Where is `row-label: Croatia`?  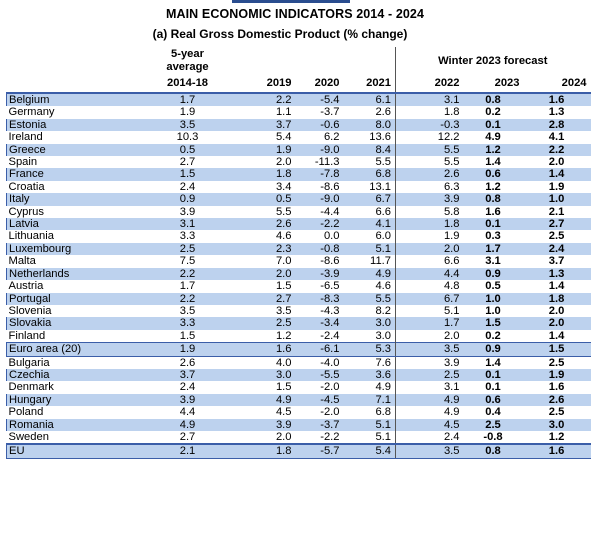
row-label: Croatia is located at coordinates (26, 186).